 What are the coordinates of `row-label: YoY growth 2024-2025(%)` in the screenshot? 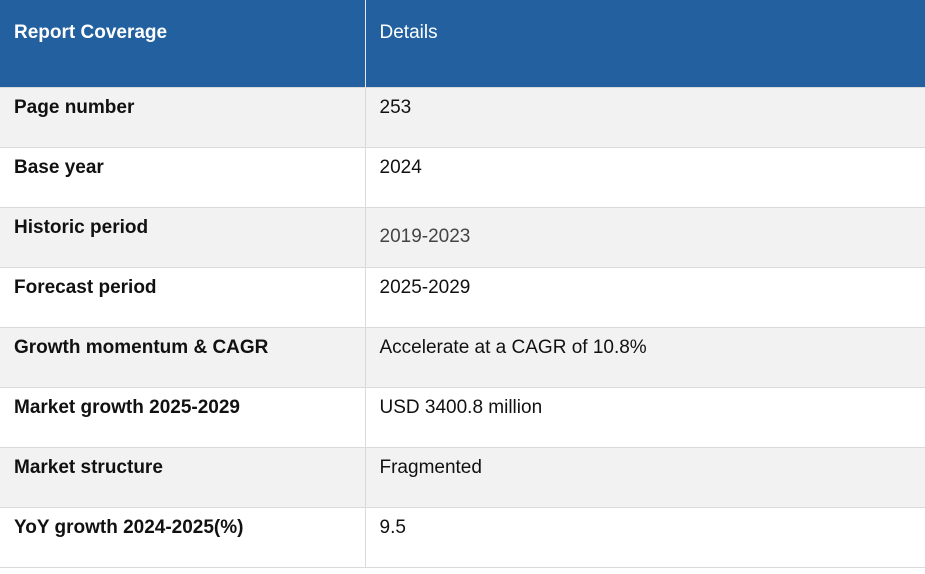 It's located at (183, 537).